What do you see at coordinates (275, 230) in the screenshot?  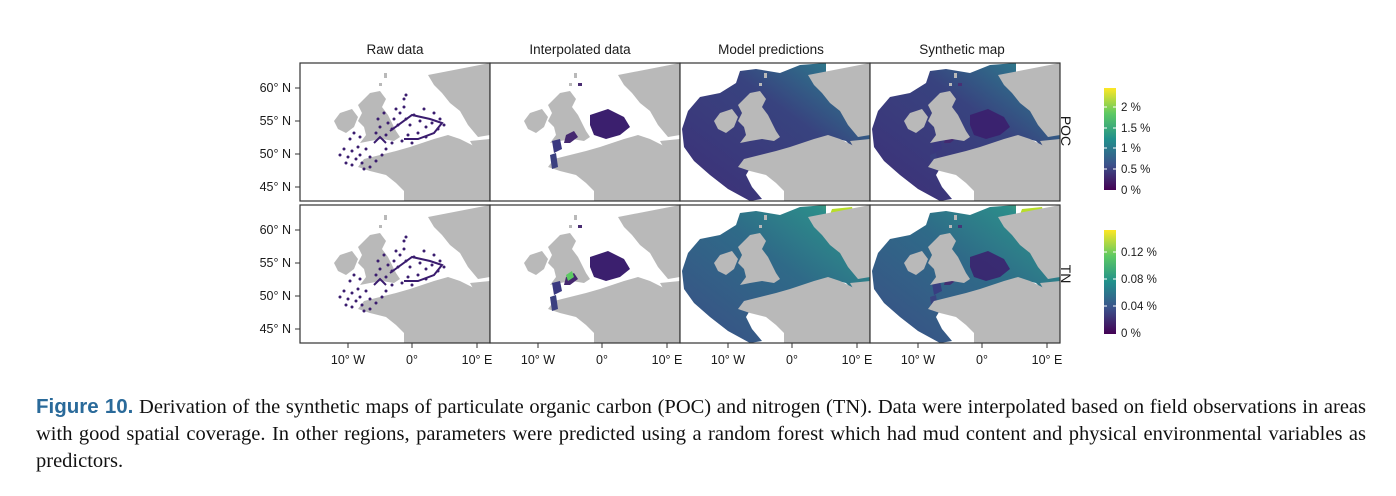 I see `y-tick-60n-bottom: 60° N` at bounding box center [275, 230].